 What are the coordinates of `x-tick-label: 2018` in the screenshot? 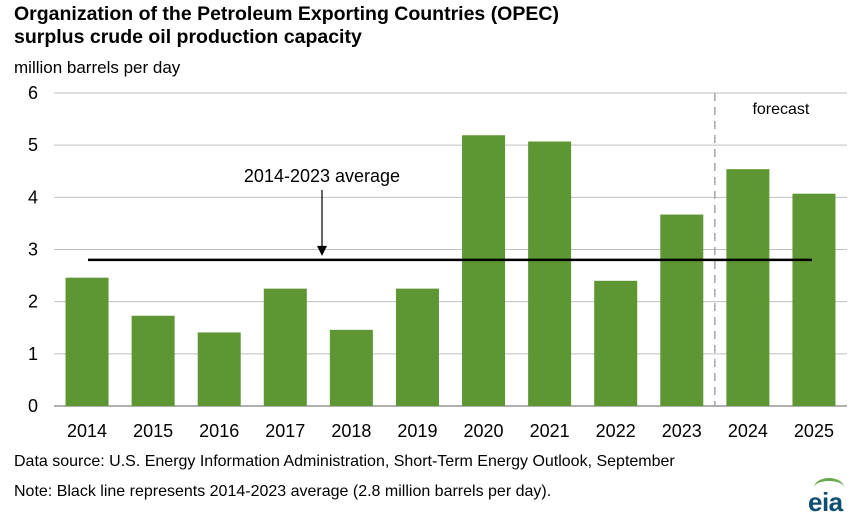 It's located at (351, 431).